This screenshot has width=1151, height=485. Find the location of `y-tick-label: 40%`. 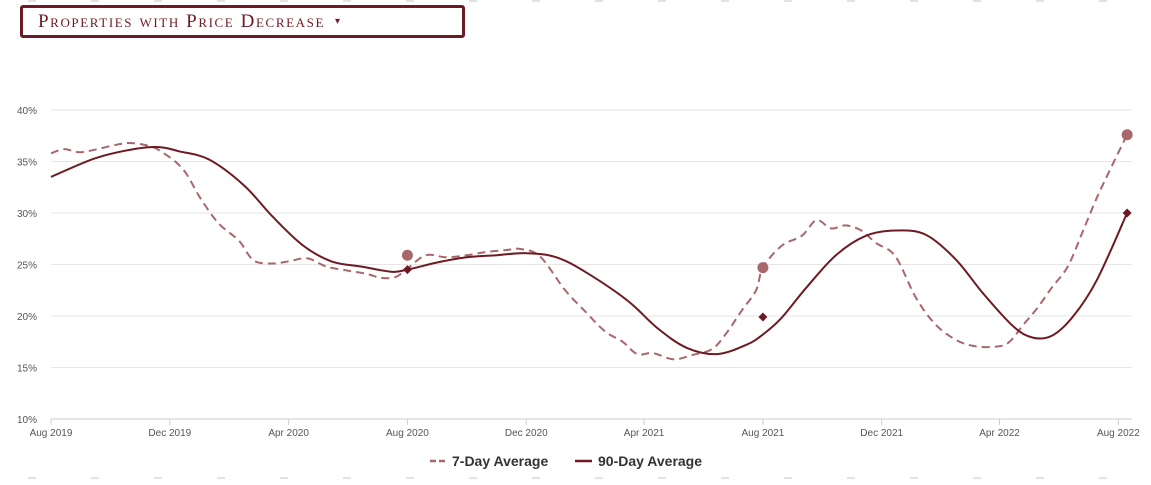

y-tick-label: 40% is located at coordinates (27, 111).